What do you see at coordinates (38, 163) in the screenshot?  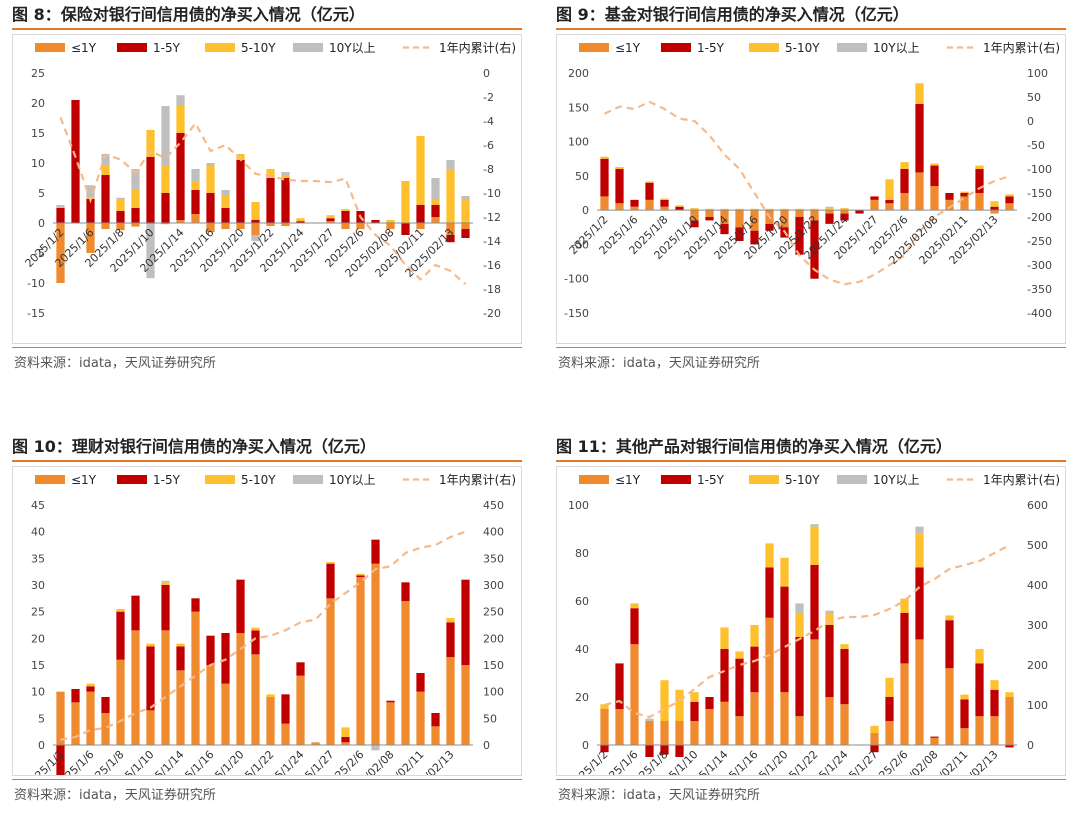 I see `y-tick-label: 10` at bounding box center [38, 163].